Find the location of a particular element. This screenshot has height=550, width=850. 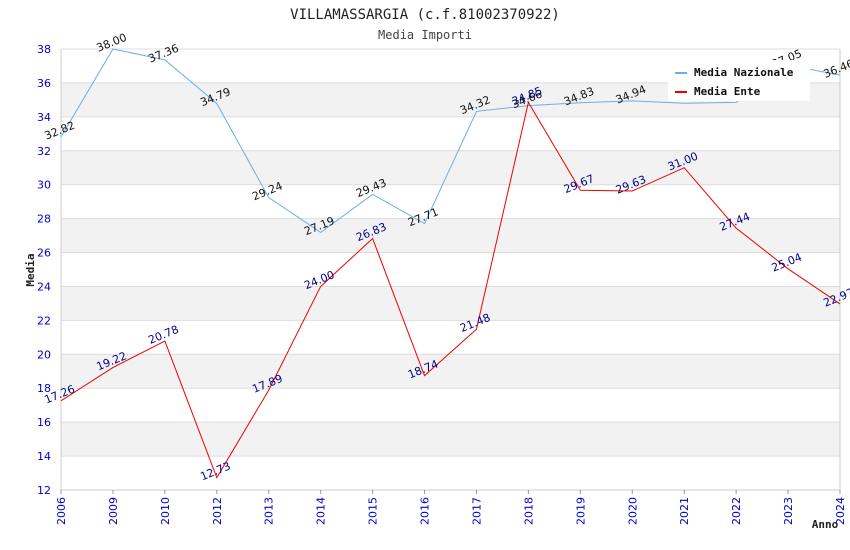

y-tick-label: 16 is located at coordinates (44, 422).